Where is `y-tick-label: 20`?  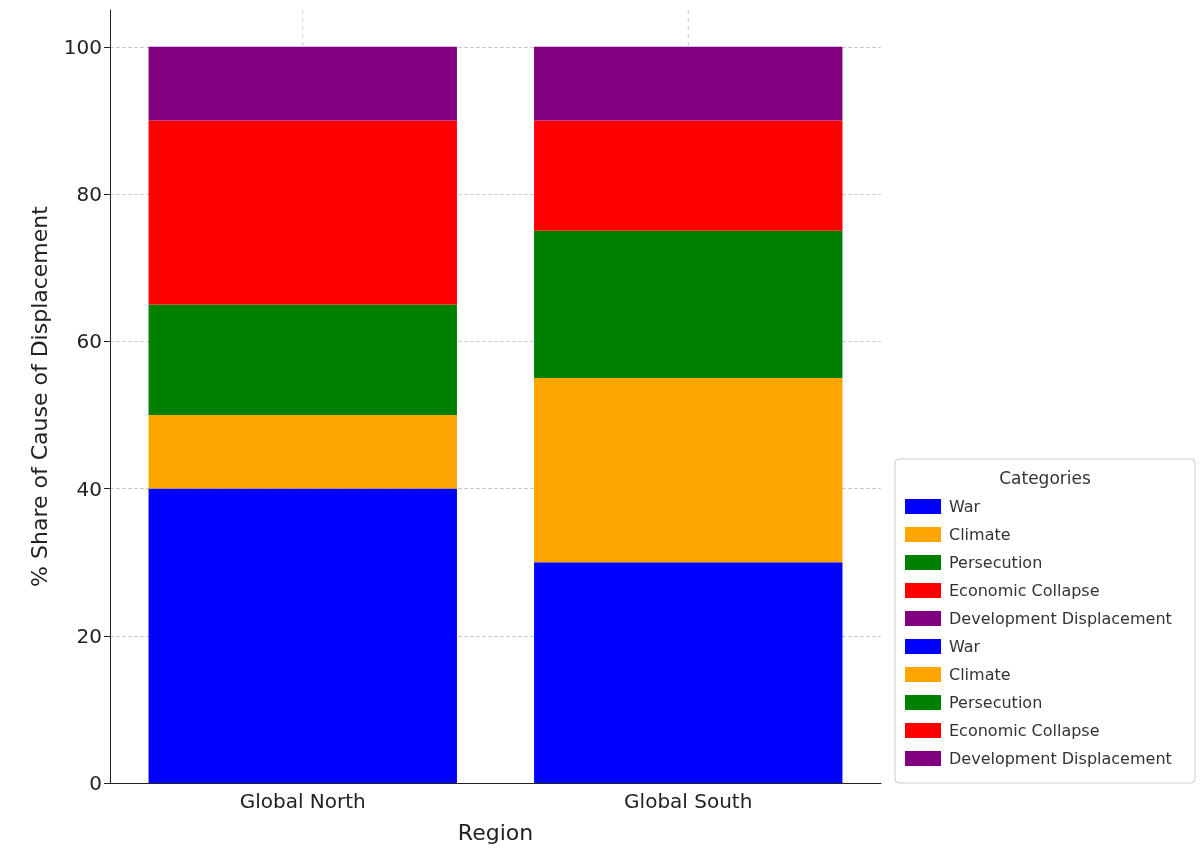 y-tick-label: 20 is located at coordinates (89, 635).